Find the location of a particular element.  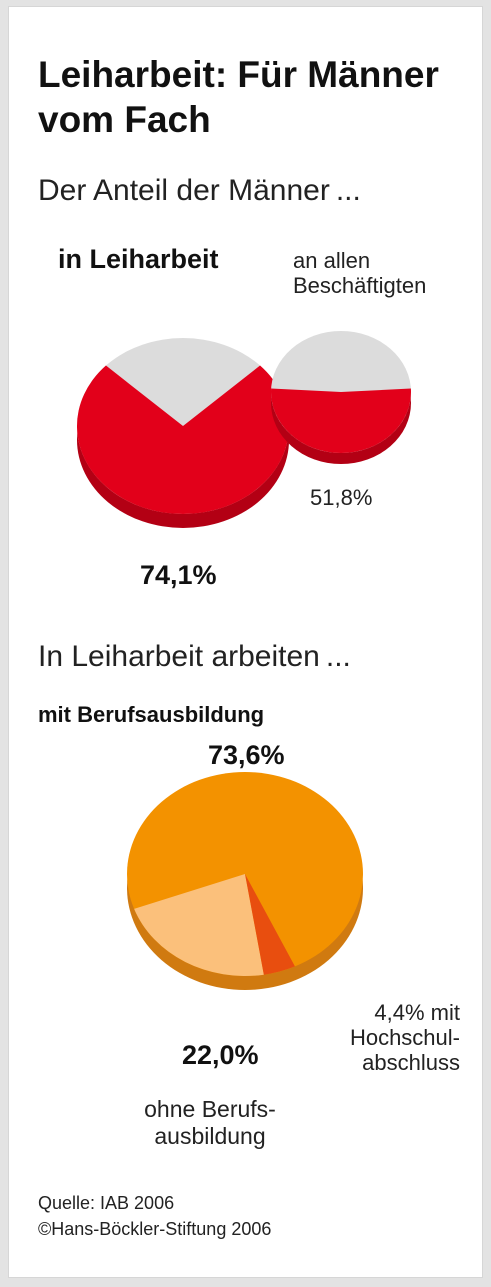

value-label-hochschulabschluss: 4,4% mit is located at coordinates (417, 1012).